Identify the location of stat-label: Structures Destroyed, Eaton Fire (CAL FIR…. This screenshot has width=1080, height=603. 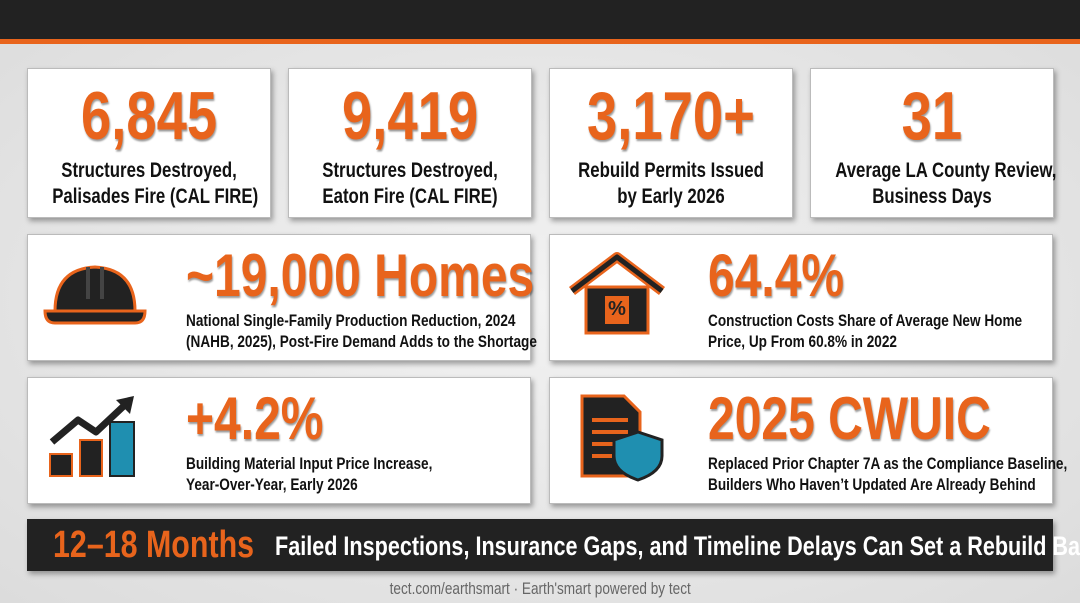
(410, 184).